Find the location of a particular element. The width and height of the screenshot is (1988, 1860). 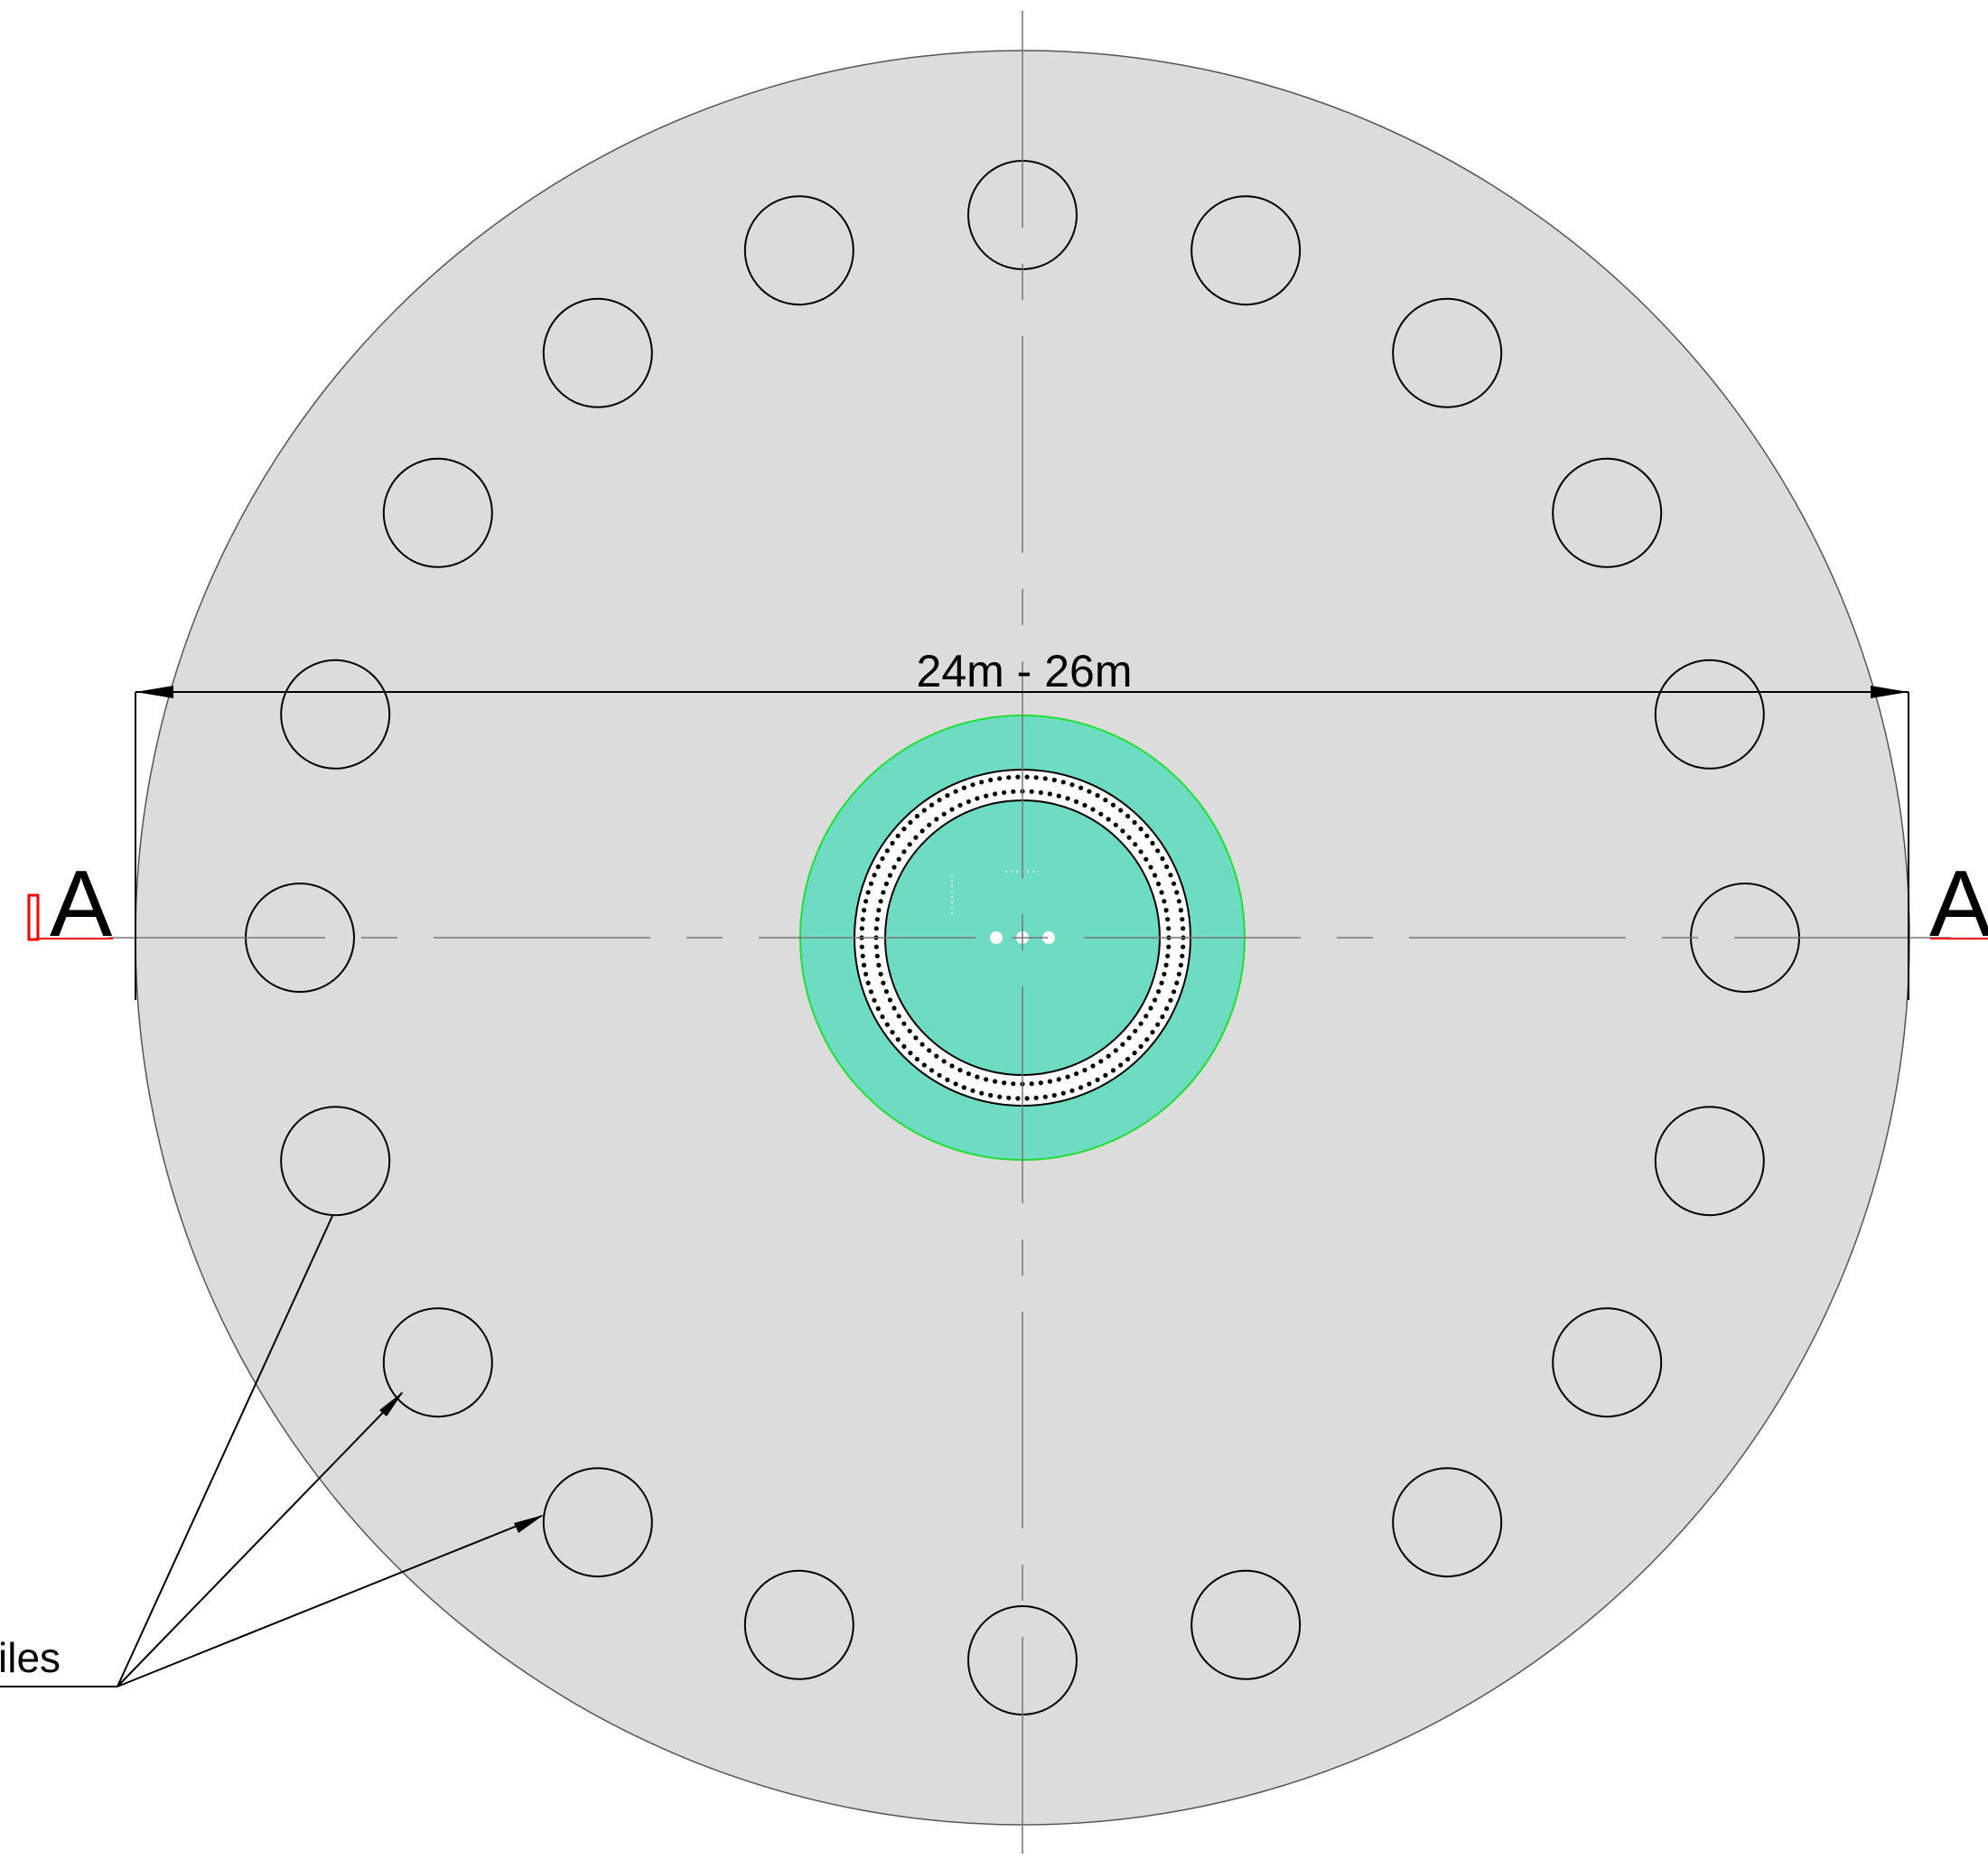

conduit-hole is located at coordinates (1048, 938).